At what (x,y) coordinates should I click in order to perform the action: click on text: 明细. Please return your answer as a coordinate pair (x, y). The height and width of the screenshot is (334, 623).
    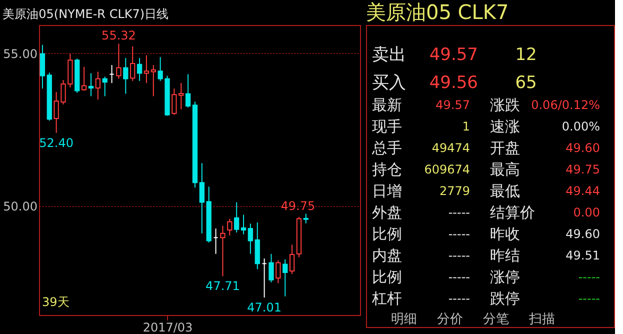
    Looking at the image, I should click on (404, 319).